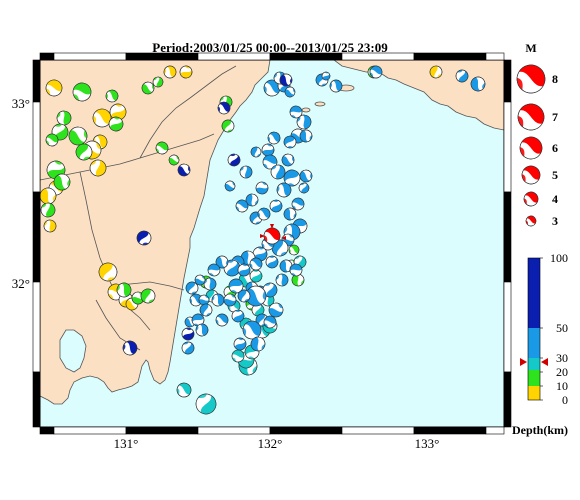  I want to click on lat-label-33: 33°, so click(21, 103).